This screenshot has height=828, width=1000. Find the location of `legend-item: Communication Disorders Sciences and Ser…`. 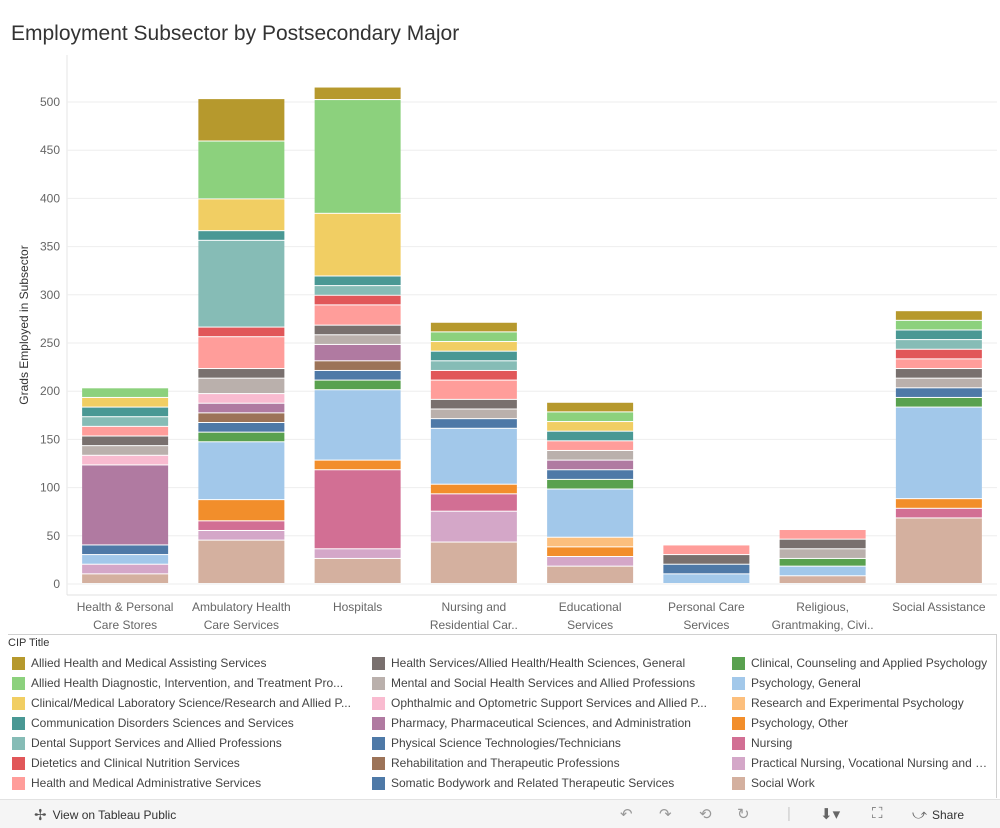

legend-item: Communication Disorders Sciences and Ser… is located at coordinates (187, 723).